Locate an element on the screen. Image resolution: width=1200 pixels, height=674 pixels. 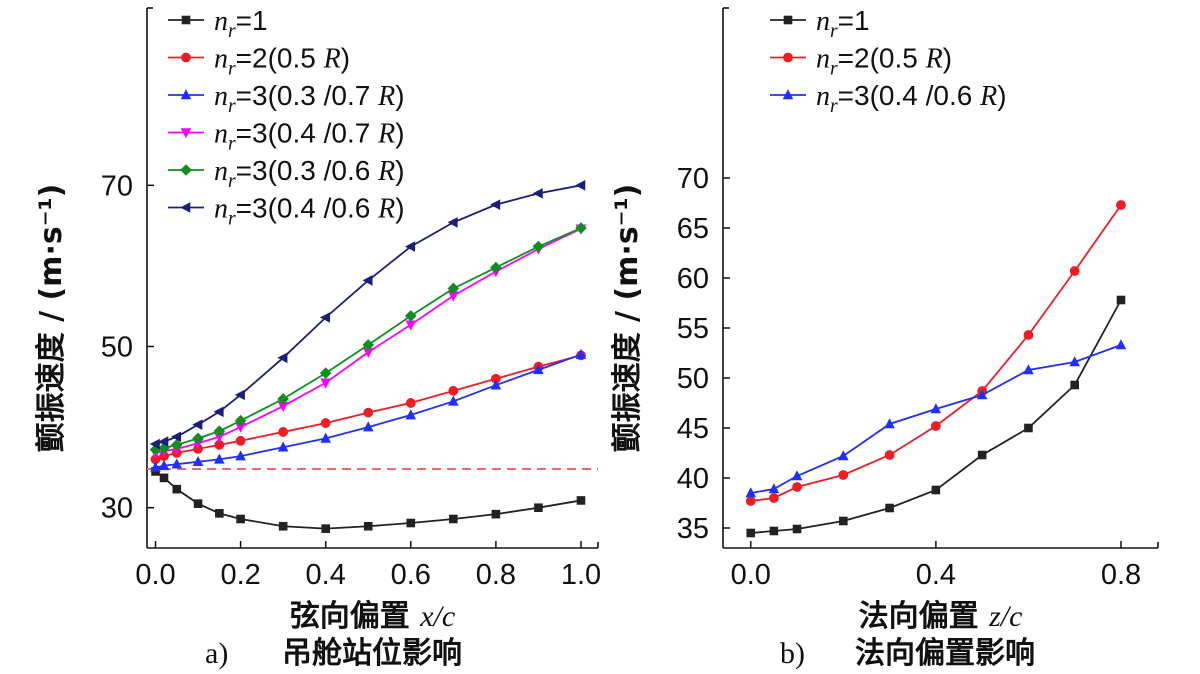
panel-b-caption-letter: b) is located at coordinates (792, 653).